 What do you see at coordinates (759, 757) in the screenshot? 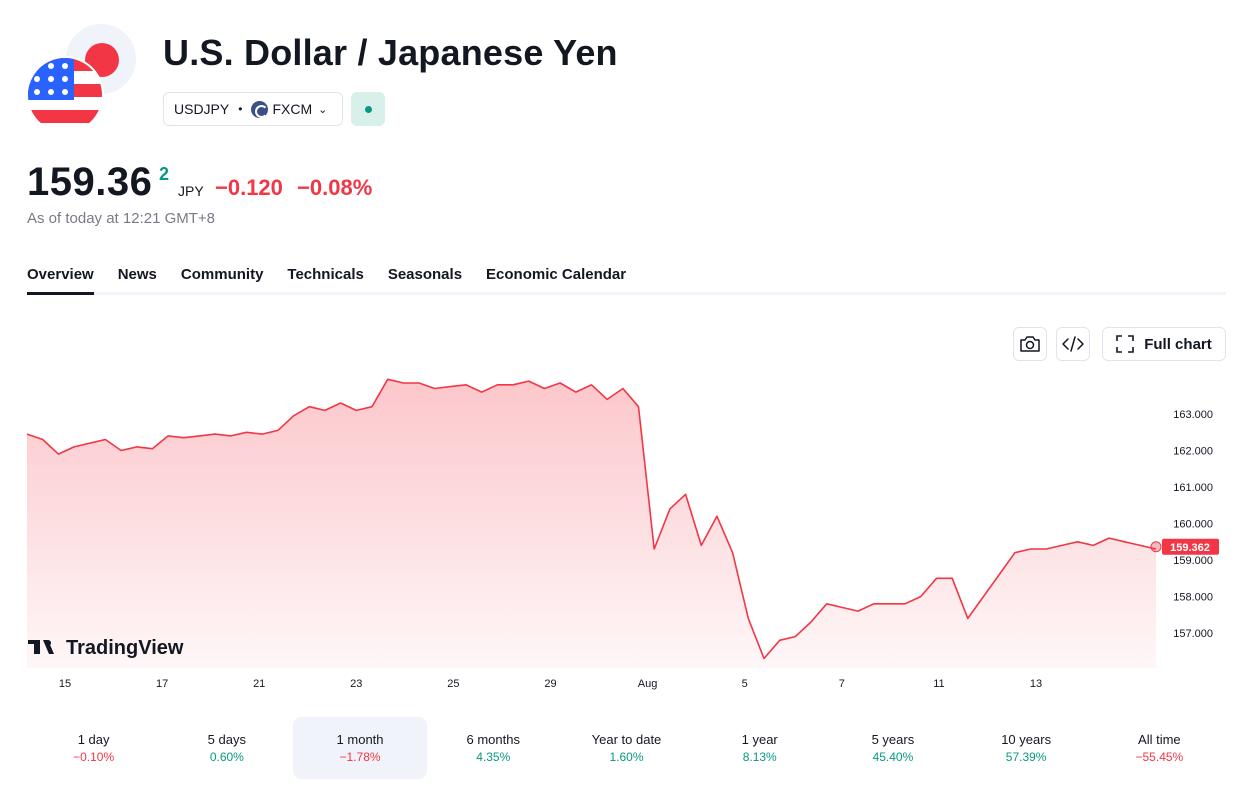
I see `range-change: 8.13%` at bounding box center [759, 757].